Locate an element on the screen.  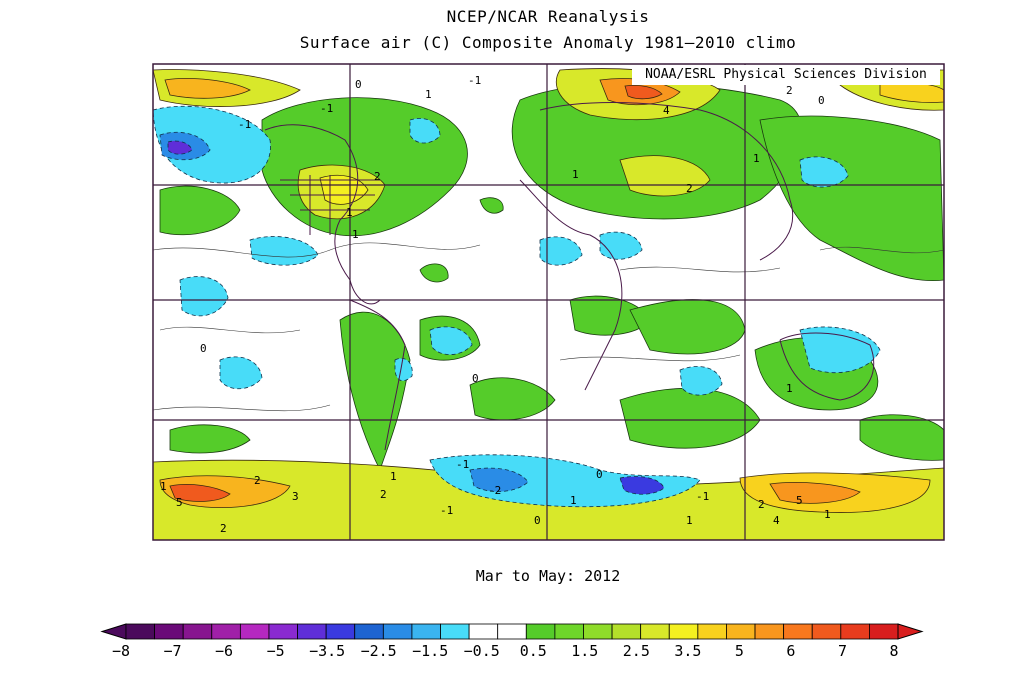
contour-label: 3 is located at coordinates (295, 496).